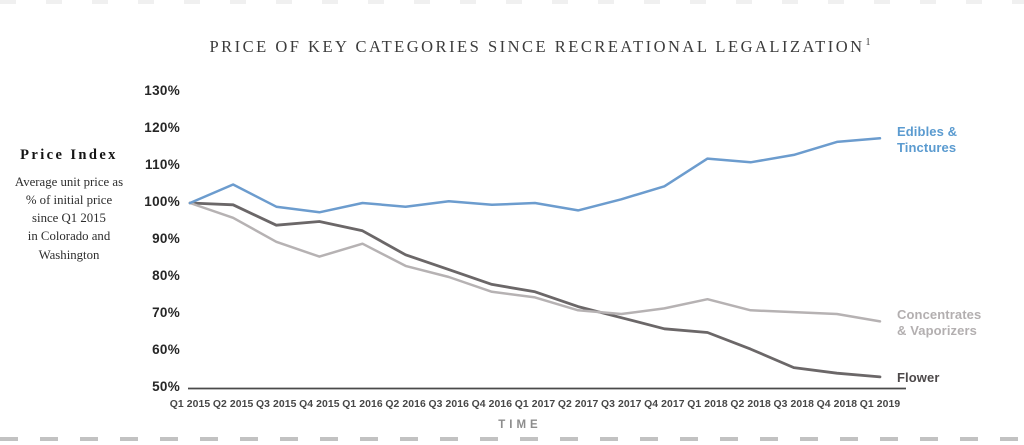  What do you see at coordinates (69, 182) in the screenshot?
I see `price-index-description-line: Average unit price as` at bounding box center [69, 182].